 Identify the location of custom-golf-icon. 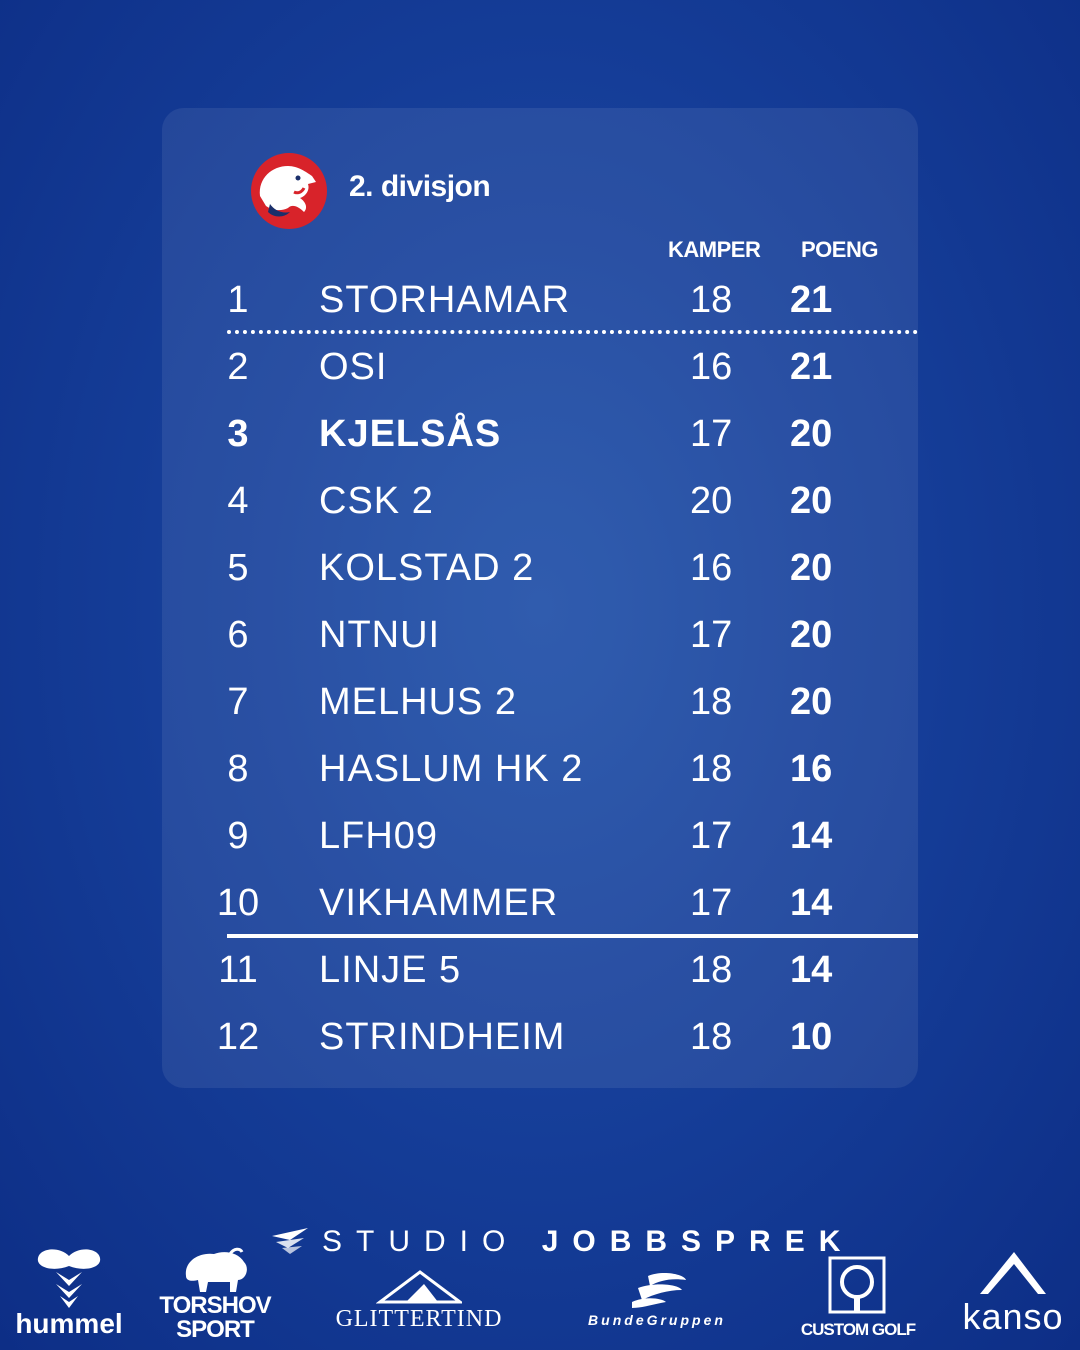
(857, 1285).